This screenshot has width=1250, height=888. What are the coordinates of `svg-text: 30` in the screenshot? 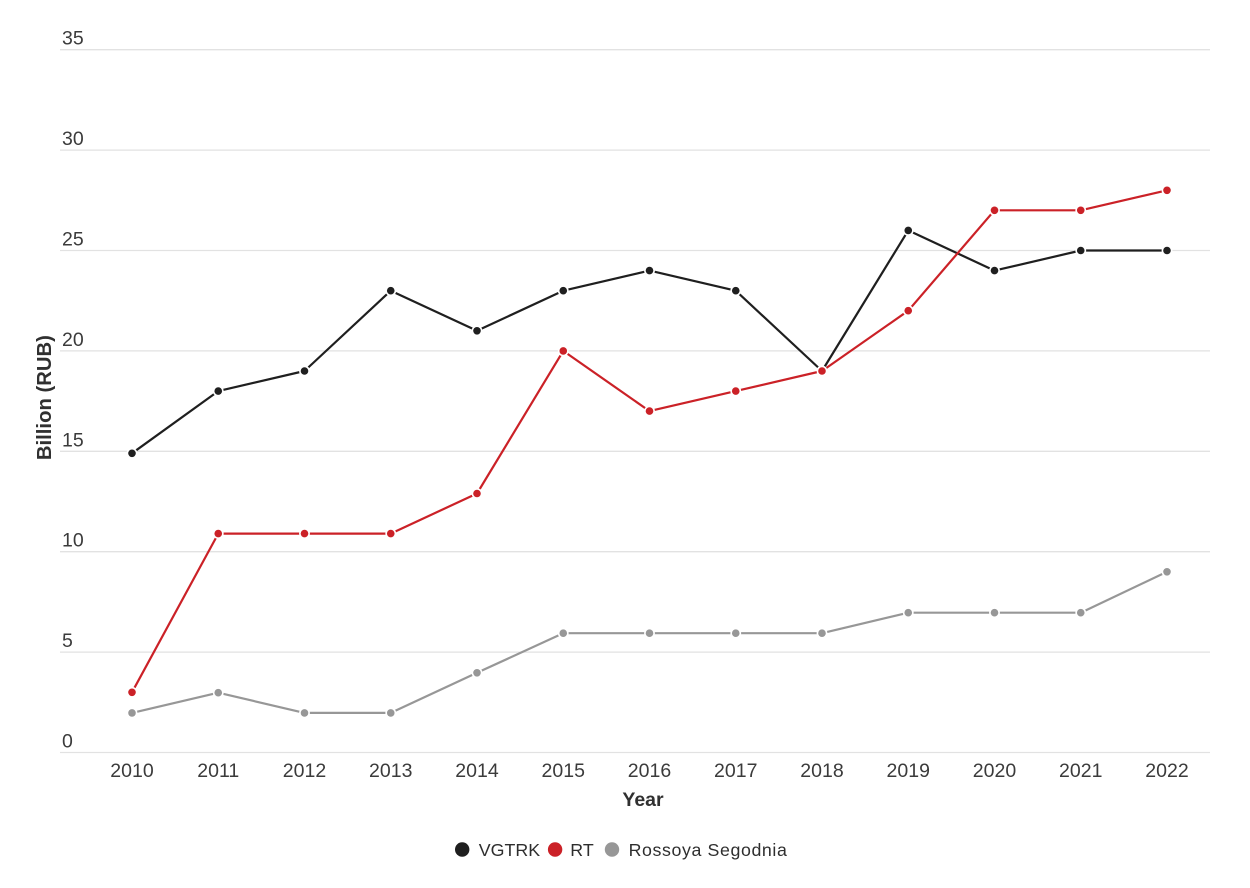 It's located at (73, 139).